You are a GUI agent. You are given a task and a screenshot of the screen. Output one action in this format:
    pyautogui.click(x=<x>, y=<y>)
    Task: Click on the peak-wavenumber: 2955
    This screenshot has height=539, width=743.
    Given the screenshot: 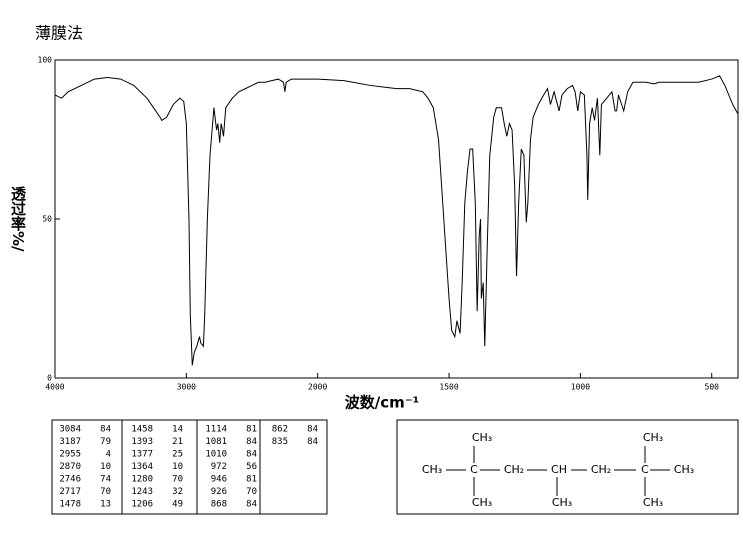 What is the action you would take?
    pyautogui.click(x=70, y=455)
    